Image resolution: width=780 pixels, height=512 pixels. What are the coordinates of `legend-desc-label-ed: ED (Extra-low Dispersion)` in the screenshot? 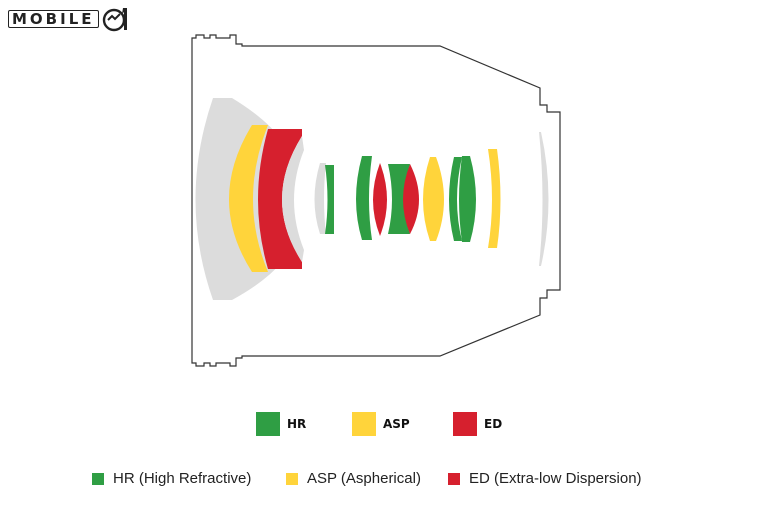 It's located at (555, 478).